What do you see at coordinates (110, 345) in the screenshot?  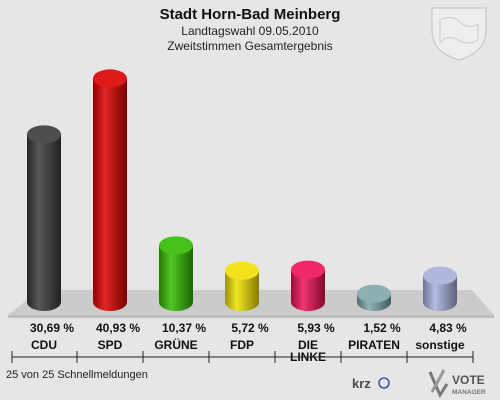 I see `category-label: SPD` at bounding box center [110, 345].